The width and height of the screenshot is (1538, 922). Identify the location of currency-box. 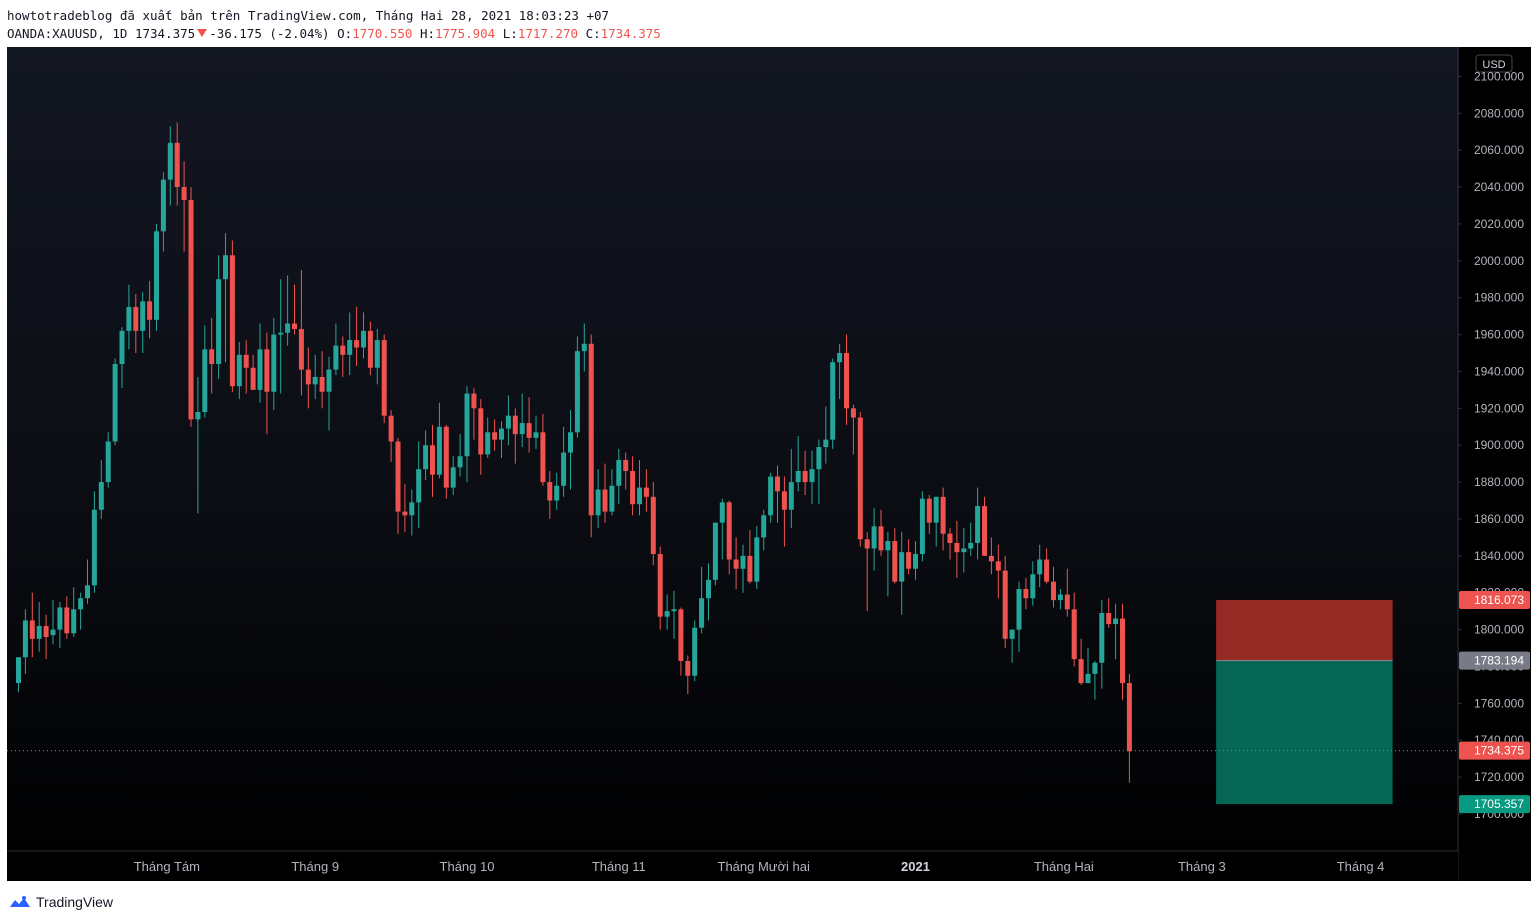
(1494, 63).